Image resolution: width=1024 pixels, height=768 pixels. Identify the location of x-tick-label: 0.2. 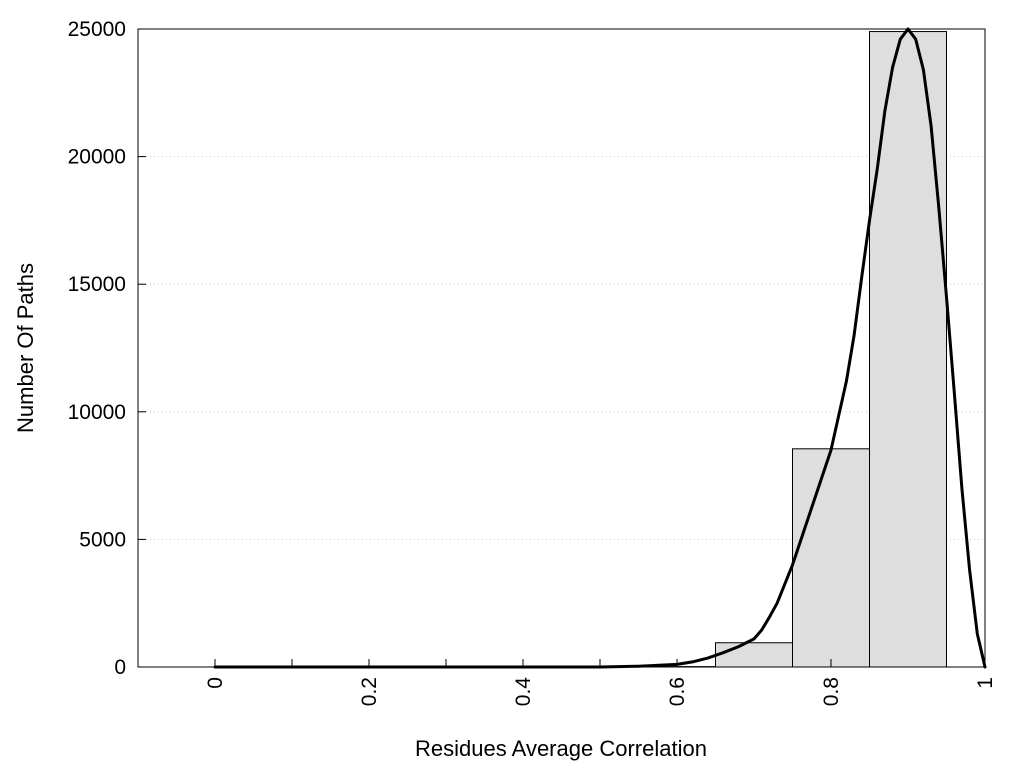
(369, 691).